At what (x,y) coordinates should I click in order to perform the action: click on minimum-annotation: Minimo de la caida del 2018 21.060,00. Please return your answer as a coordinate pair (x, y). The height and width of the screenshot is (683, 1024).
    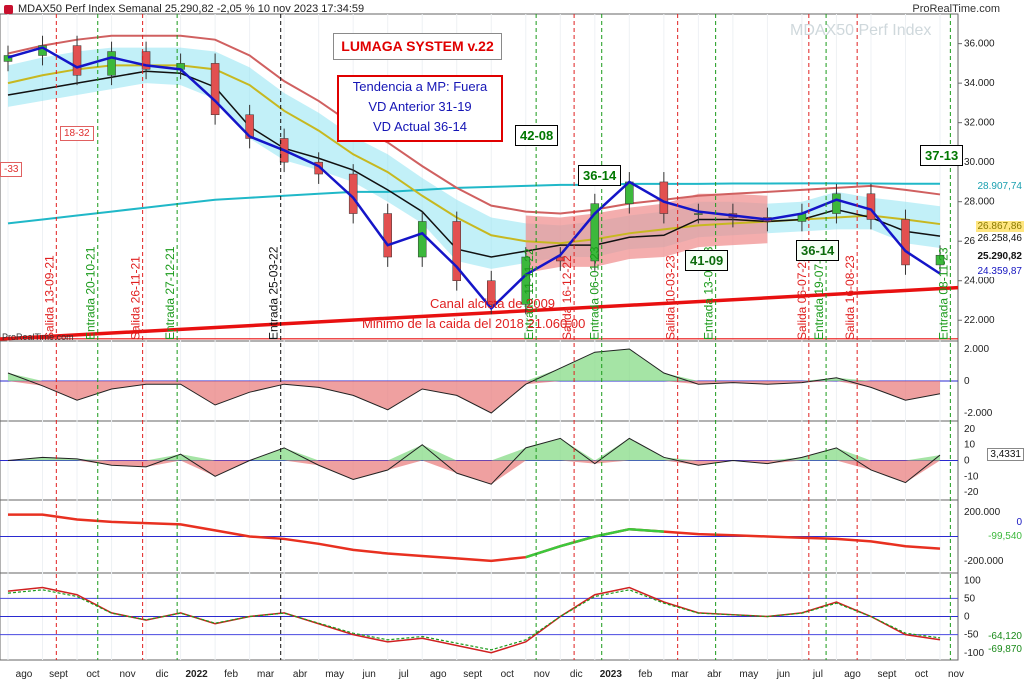
    Looking at the image, I should click on (474, 323).